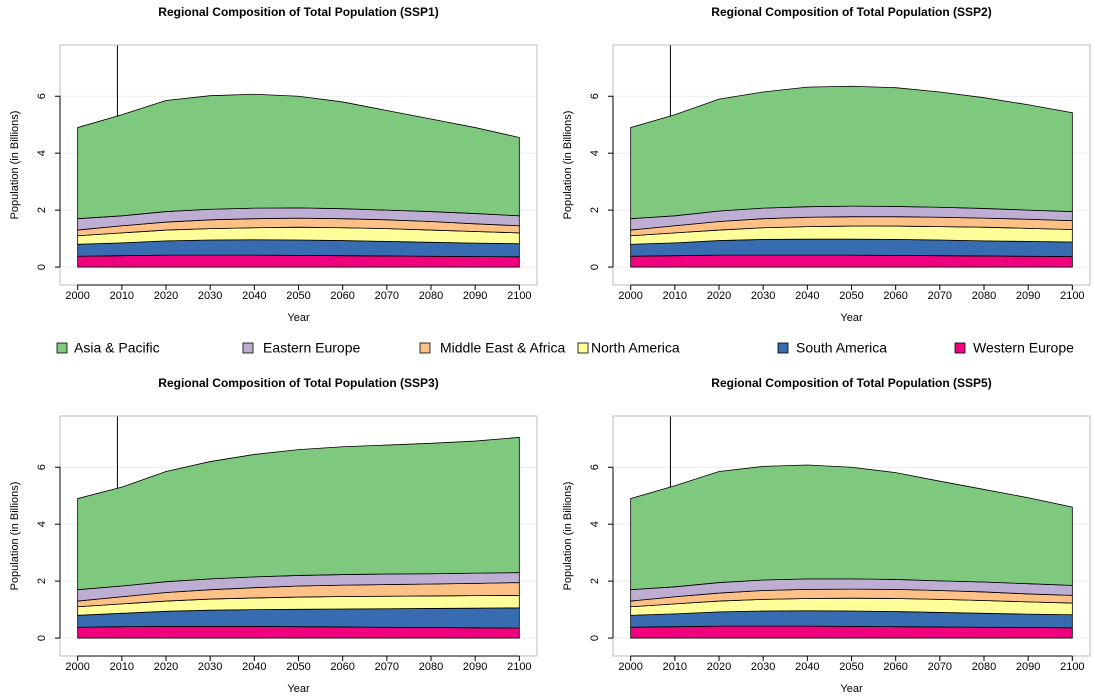  Describe the element at coordinates (311, 348) in the screenshot. I see `legend-label: Eastern Europe` at that location.